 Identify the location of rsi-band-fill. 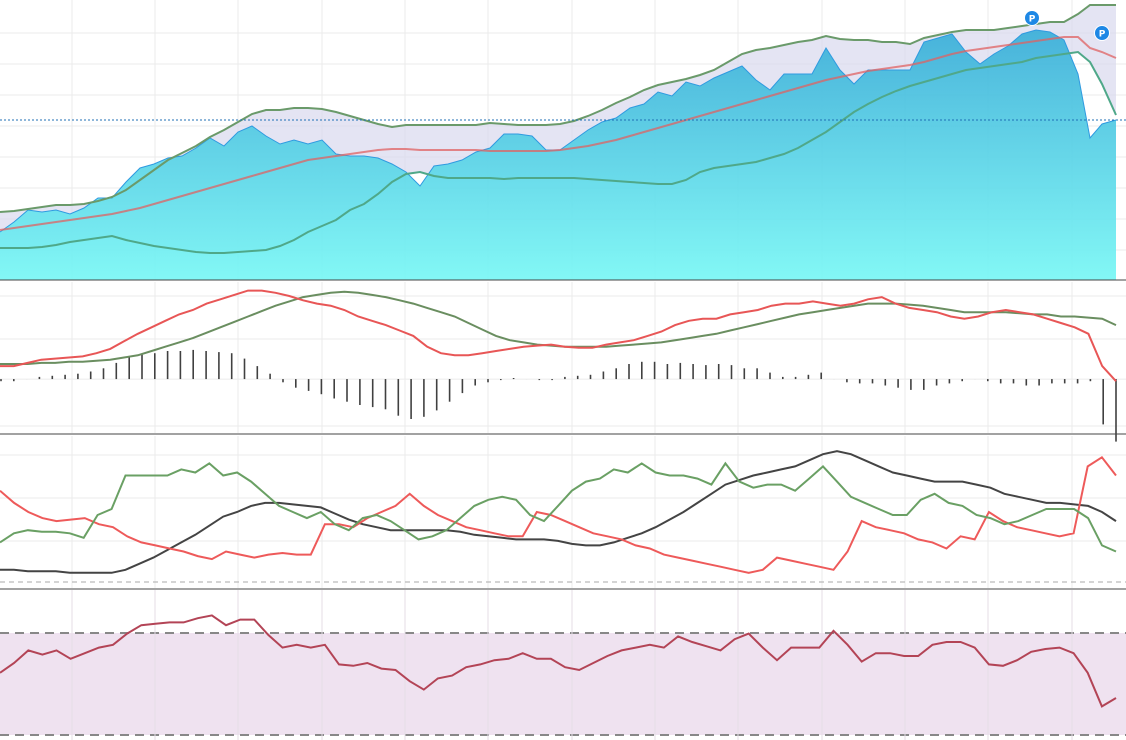
(563, 684).